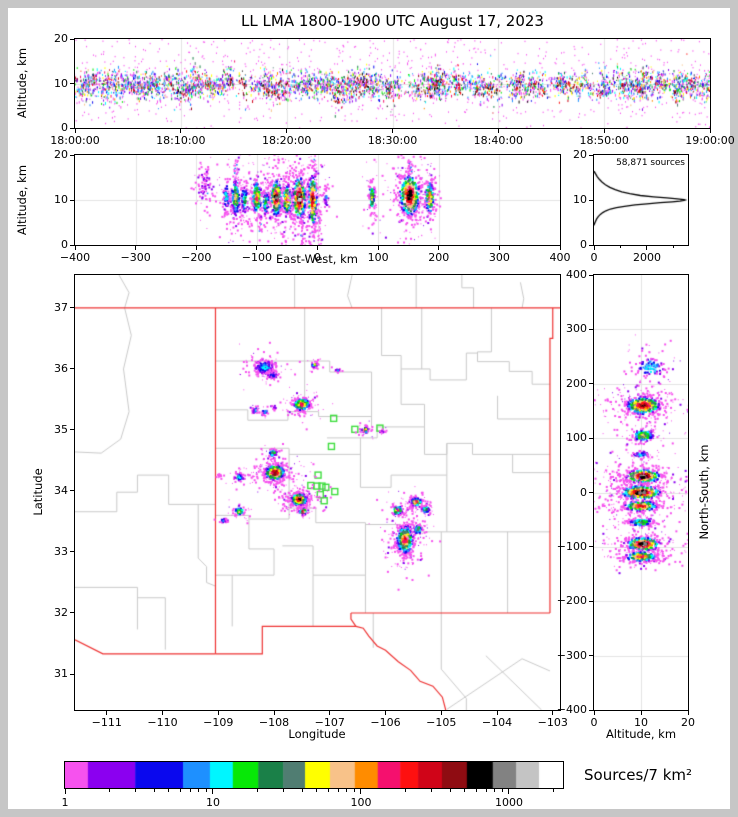  I want to click on colorbar-canvas, so click(314, 775).